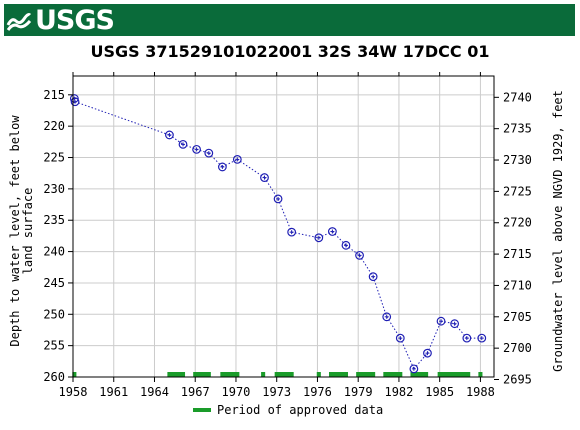  What do you see at coordinates (517, 317) in the screenshot?
I see `y-tick-label-right: 2705` at bounding box center [517, 317].